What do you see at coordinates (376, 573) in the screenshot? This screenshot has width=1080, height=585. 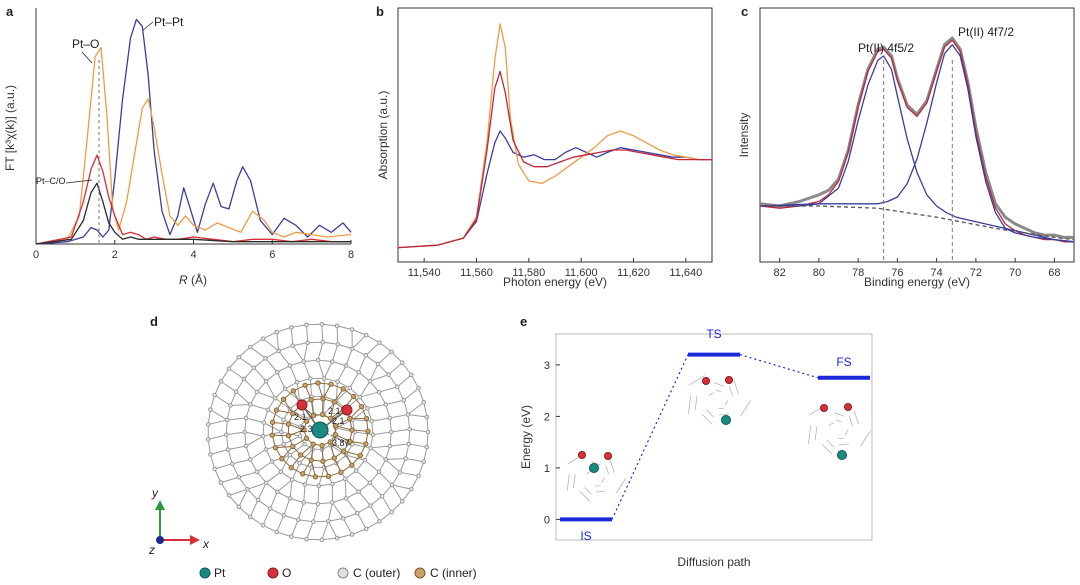 I see `legend-c-outer-label: C (outer)` at bounding box center [376, 573].